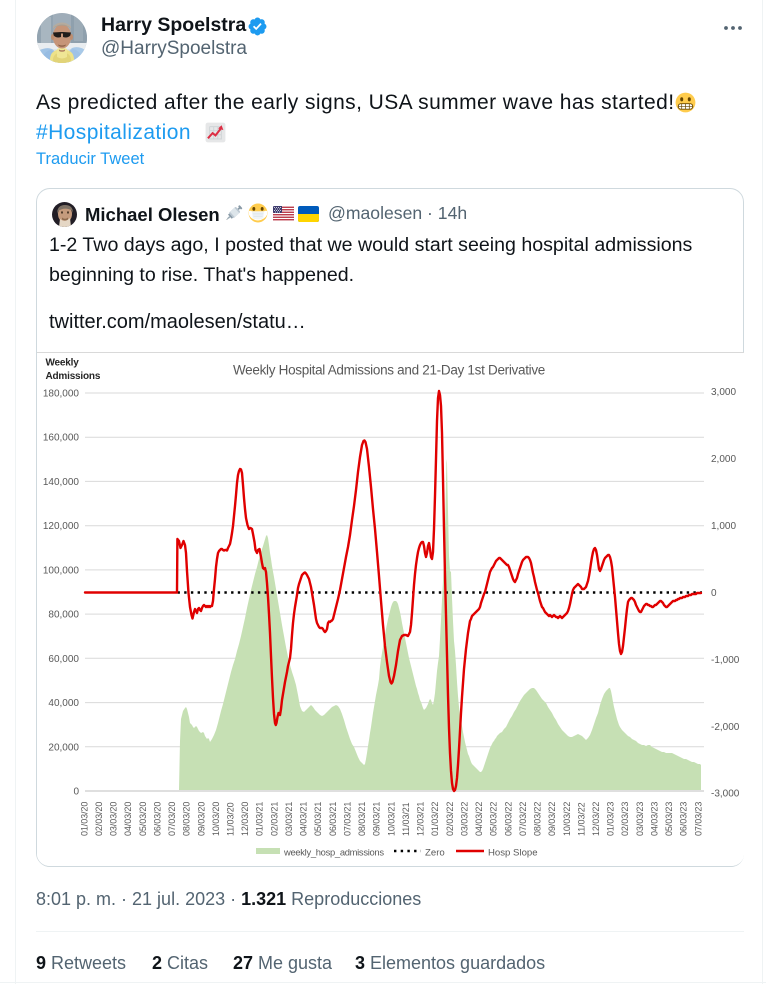 The image size is (766, 984). Describe the element at coordinates (73, 376) in the screenshot. I see `svg-text: Admissions` at that location.